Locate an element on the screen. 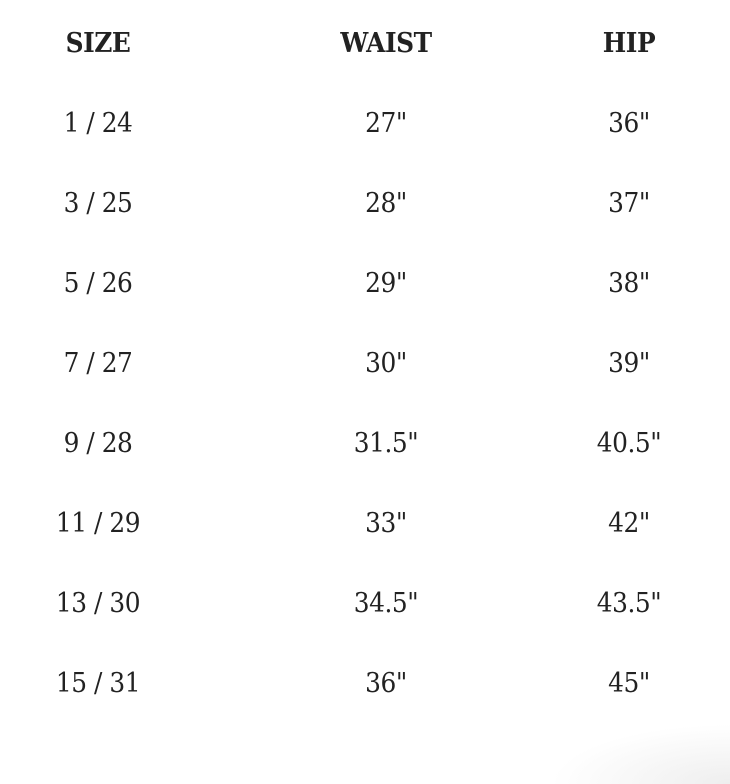 The height and width of the screenshot is (784, 730). cell-size: 13 / 30 is located at coordinates (98, 603).